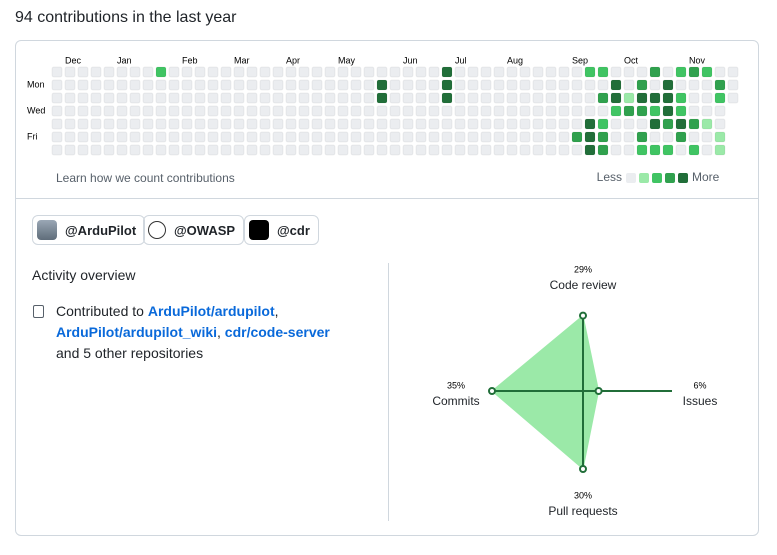  Describe the element at coordinates (259, 230) in the screenshot. I see `org-icon` at that location.